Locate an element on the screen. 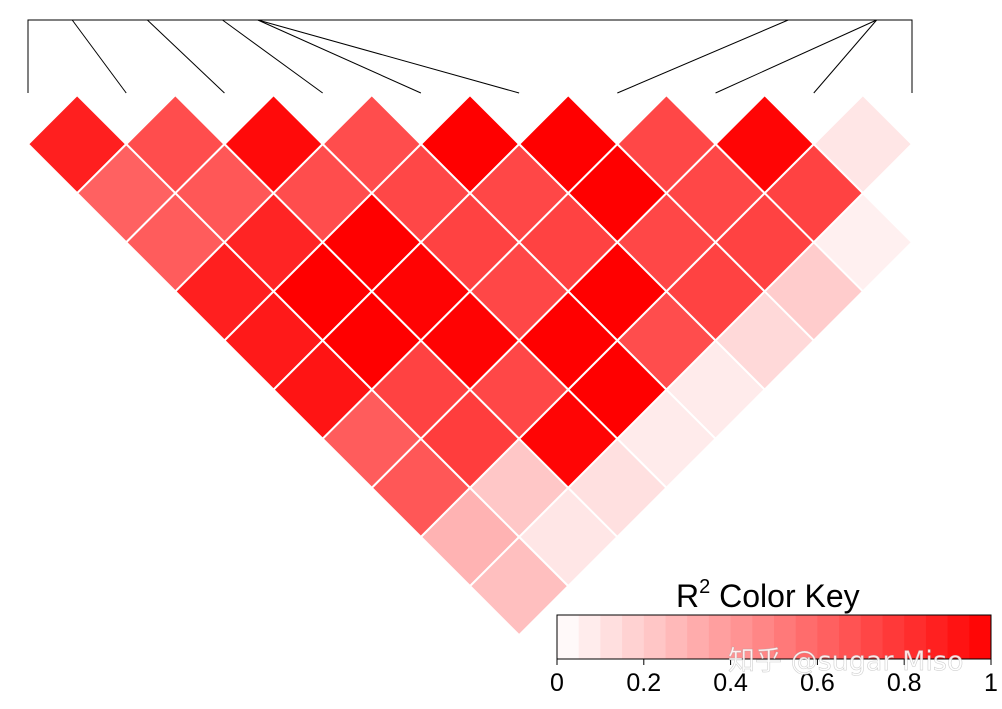  color-key-tick-label: 1 is located at coordinates (991, 683).